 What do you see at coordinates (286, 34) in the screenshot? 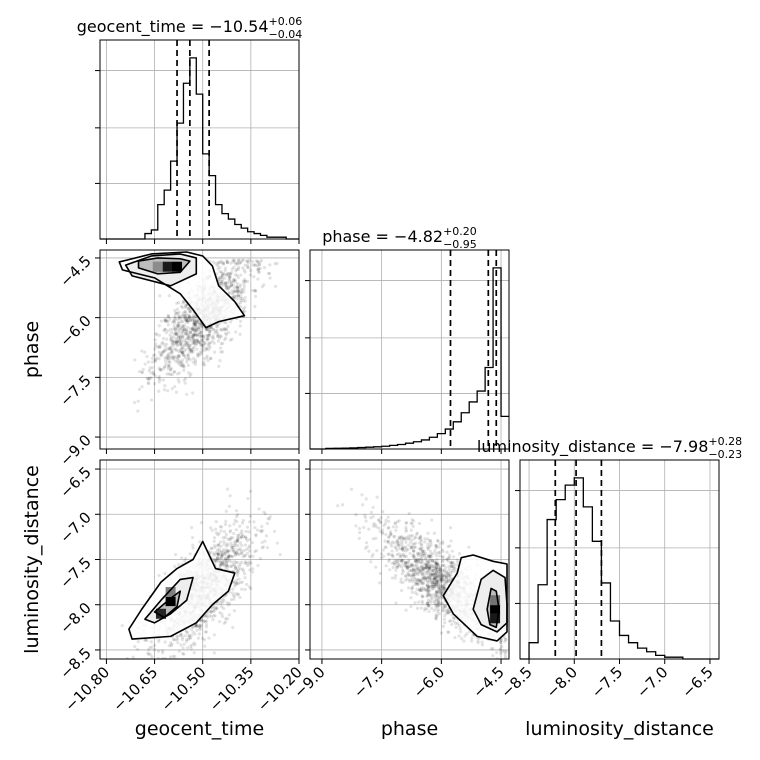
I see `title-minus-geocent_time: −0.04` at bounding box center [286, 34].